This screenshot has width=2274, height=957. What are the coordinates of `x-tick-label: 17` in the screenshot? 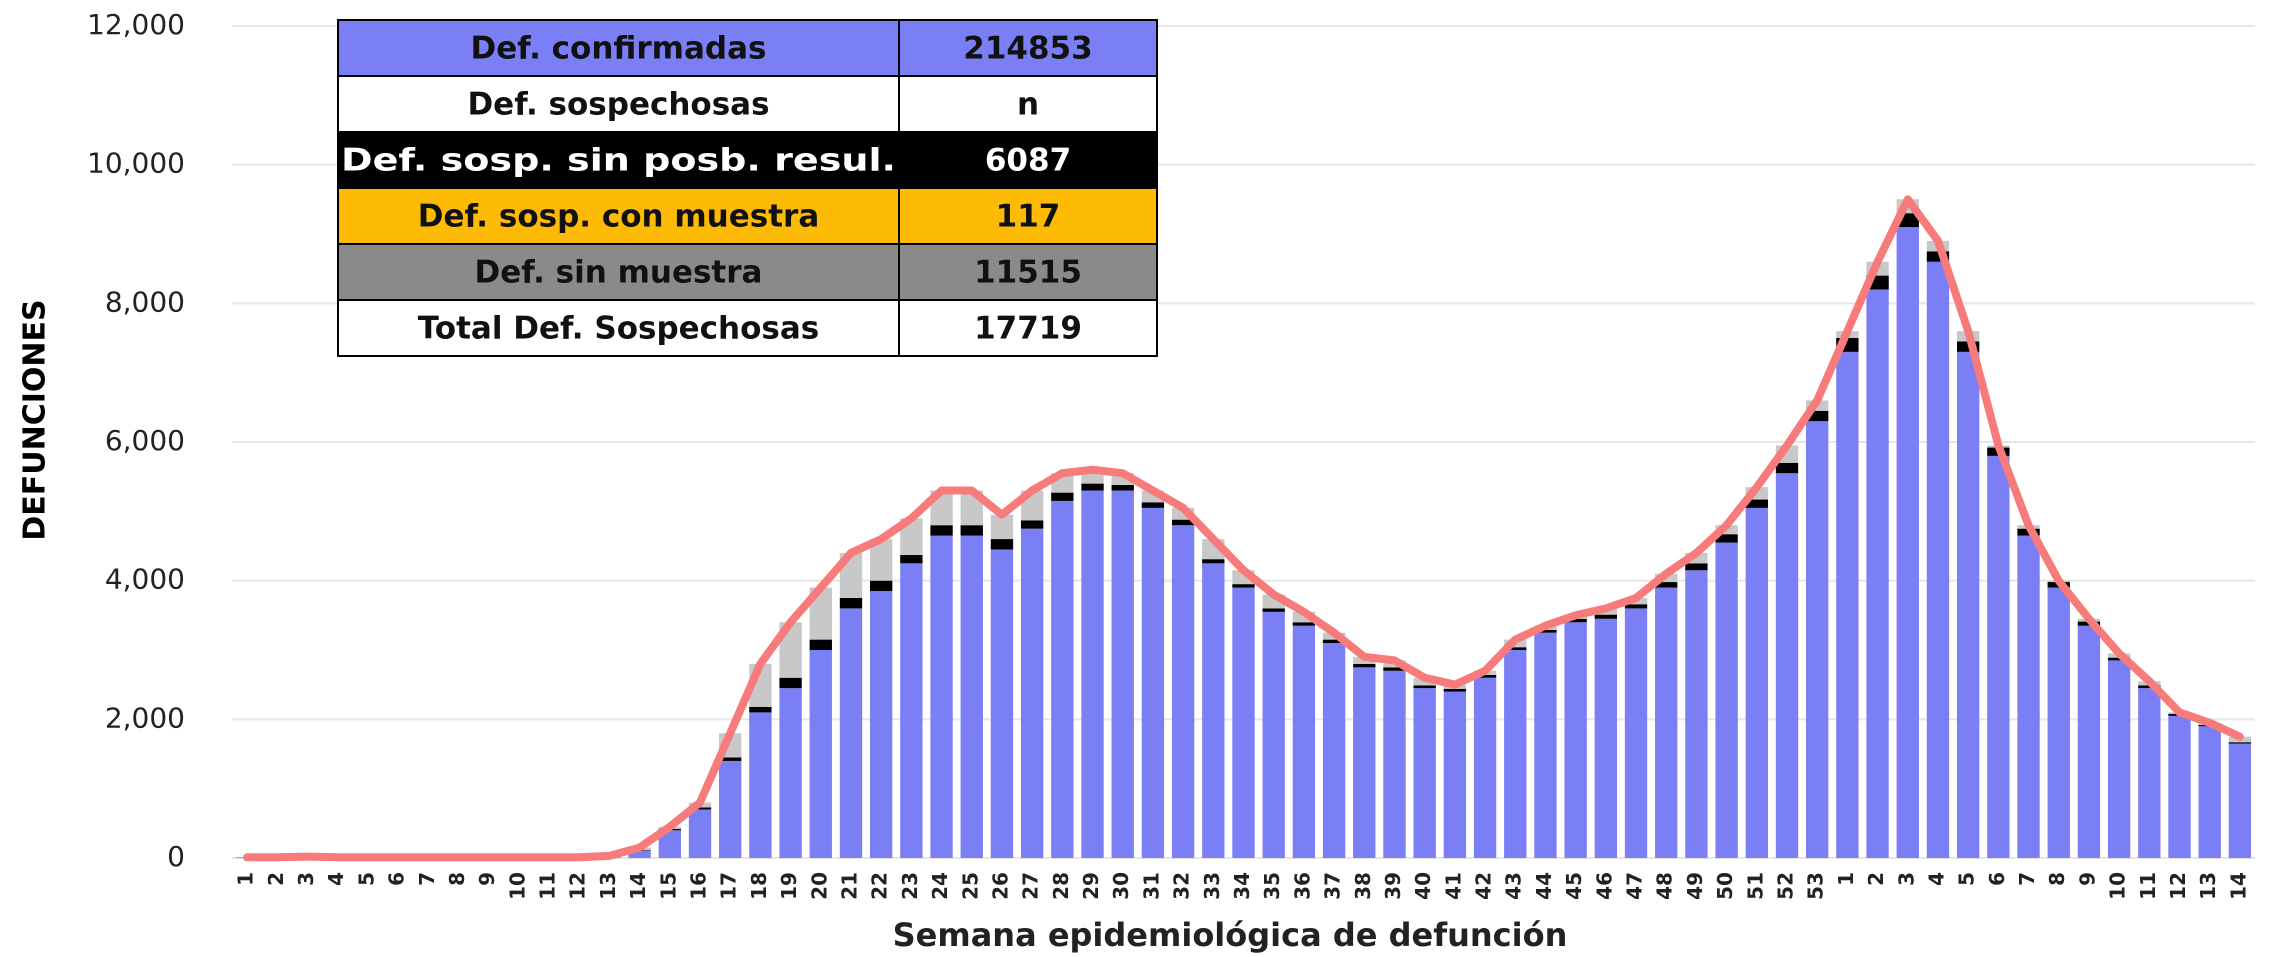 It's located at (729, 886).